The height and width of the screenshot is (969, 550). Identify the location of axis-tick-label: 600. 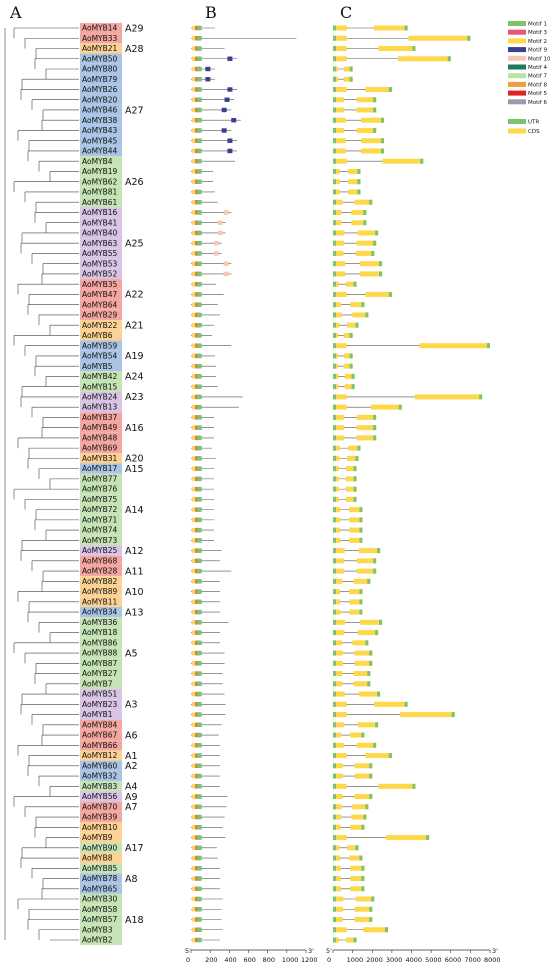
(250, 960).